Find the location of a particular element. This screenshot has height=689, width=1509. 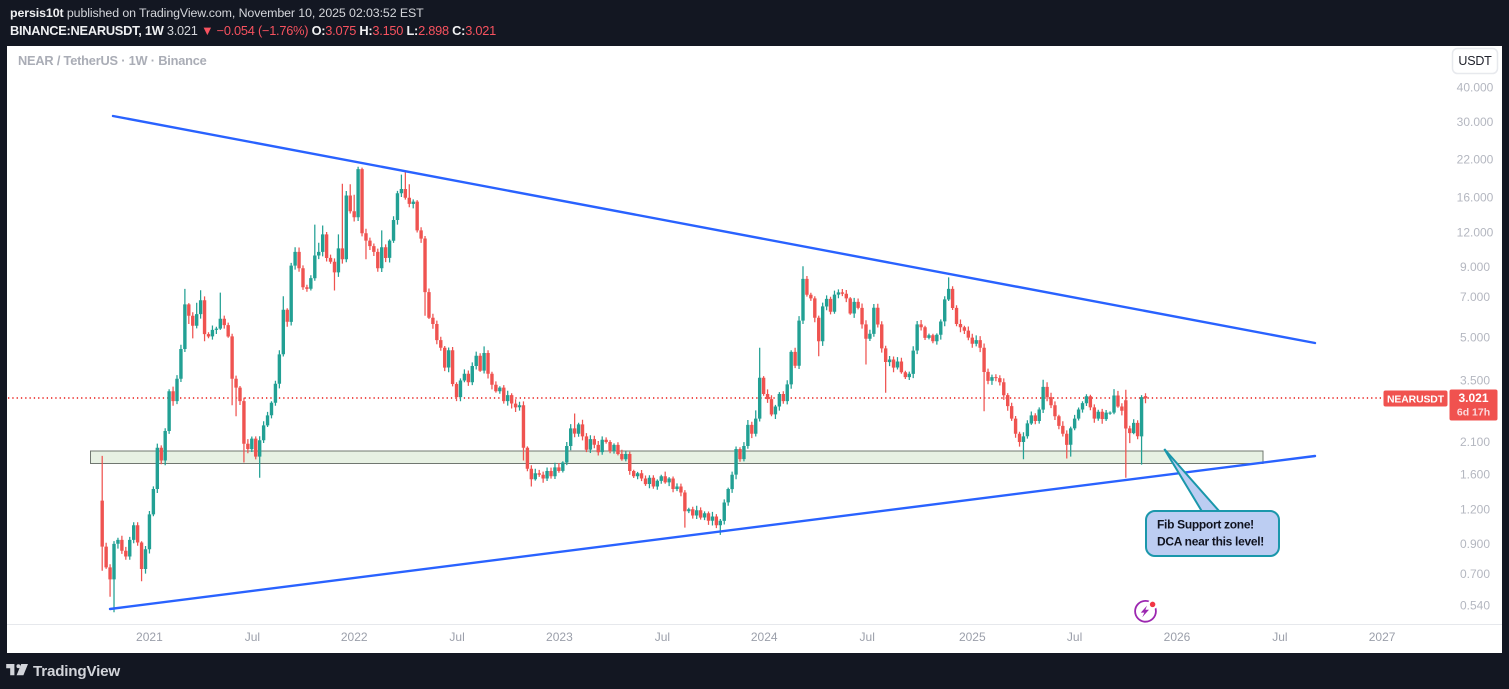

svg-text: 0.700 is located at coordinates (1475, 574).